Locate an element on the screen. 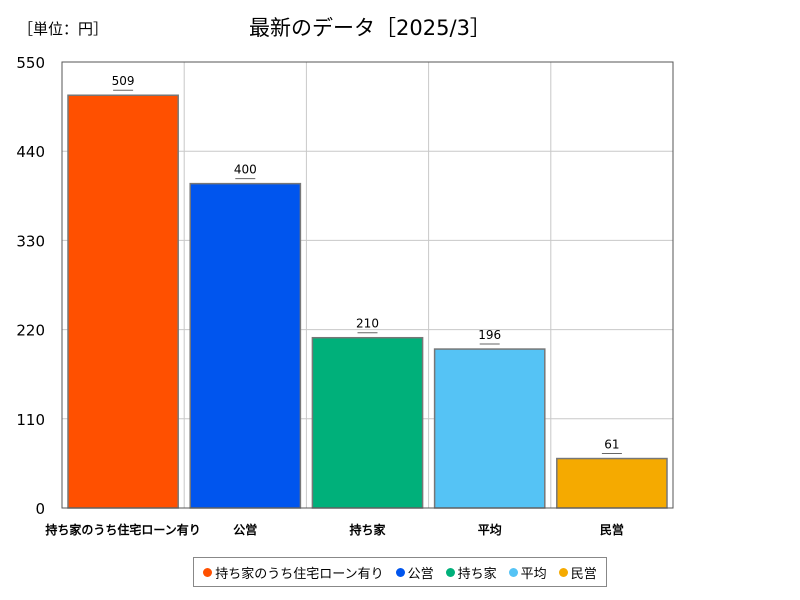 The image size is (800, 600). legend-label: 平均 is located at coordinates (533, 574).